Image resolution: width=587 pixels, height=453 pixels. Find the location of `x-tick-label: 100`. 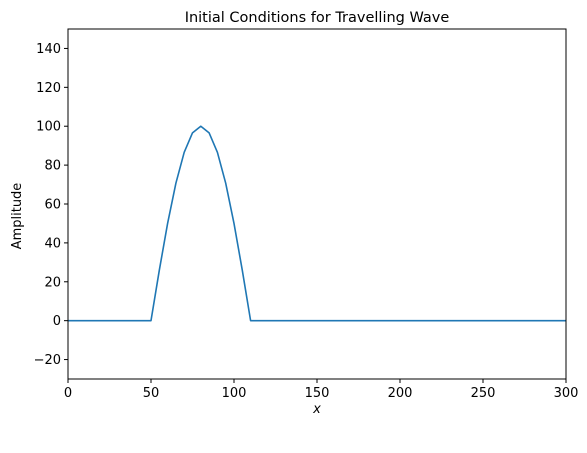

x-tick-label: 100 is located at coordinates (234, 393).